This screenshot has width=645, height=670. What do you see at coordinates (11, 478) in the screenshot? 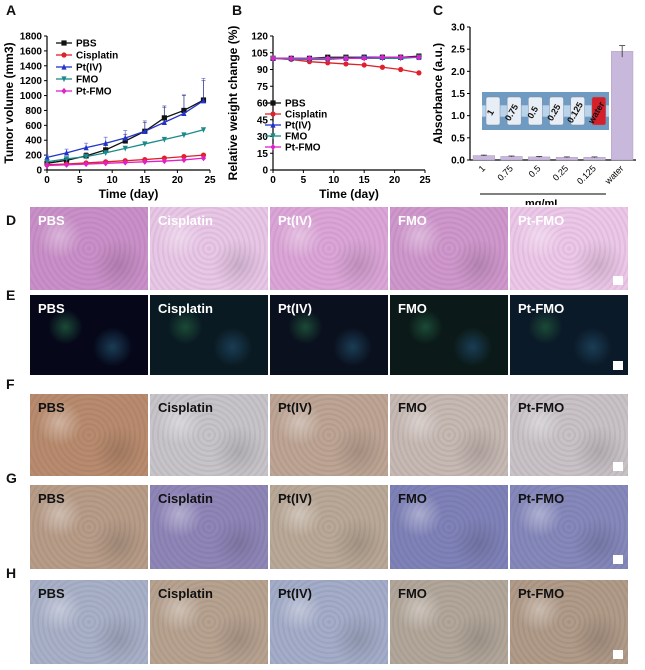
I see `panel-label-g: G` at bounding box center [11, 478].